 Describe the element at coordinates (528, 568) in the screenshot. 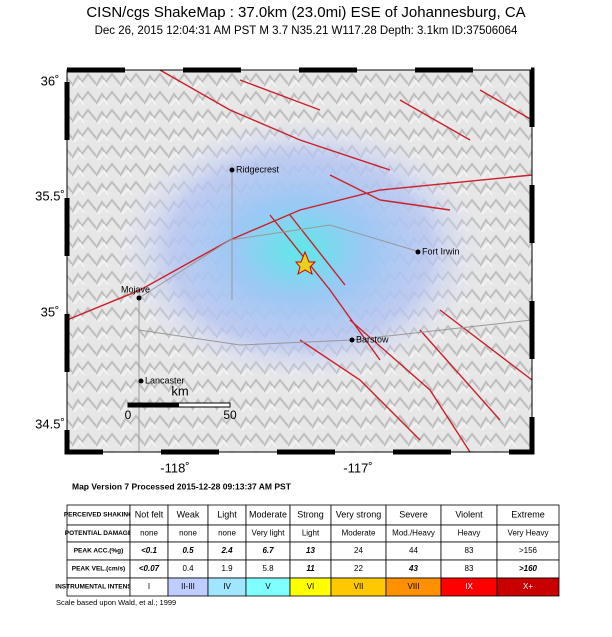

I see `table-value: >160` at that location.